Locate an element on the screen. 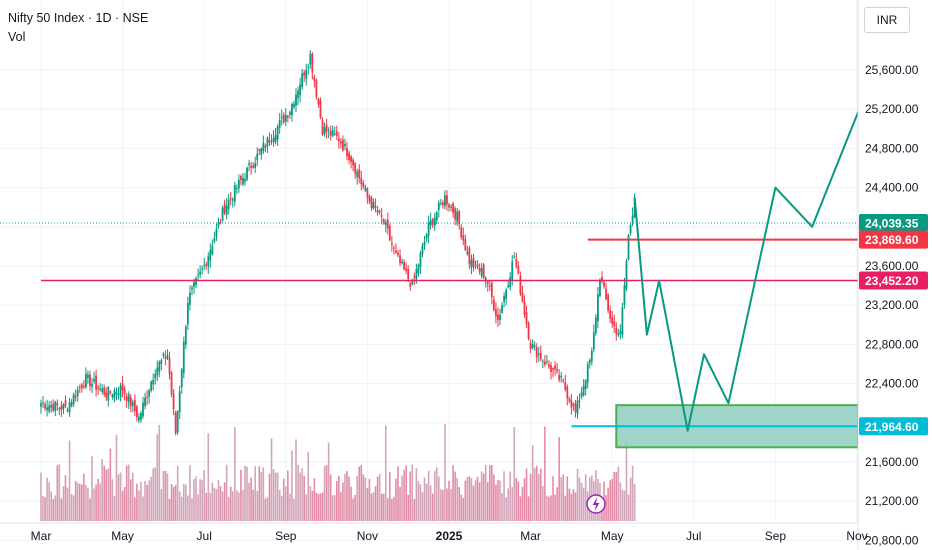 This screenshot has width=932, height=550. currency-button: INR is located at coordinates (887, 20).